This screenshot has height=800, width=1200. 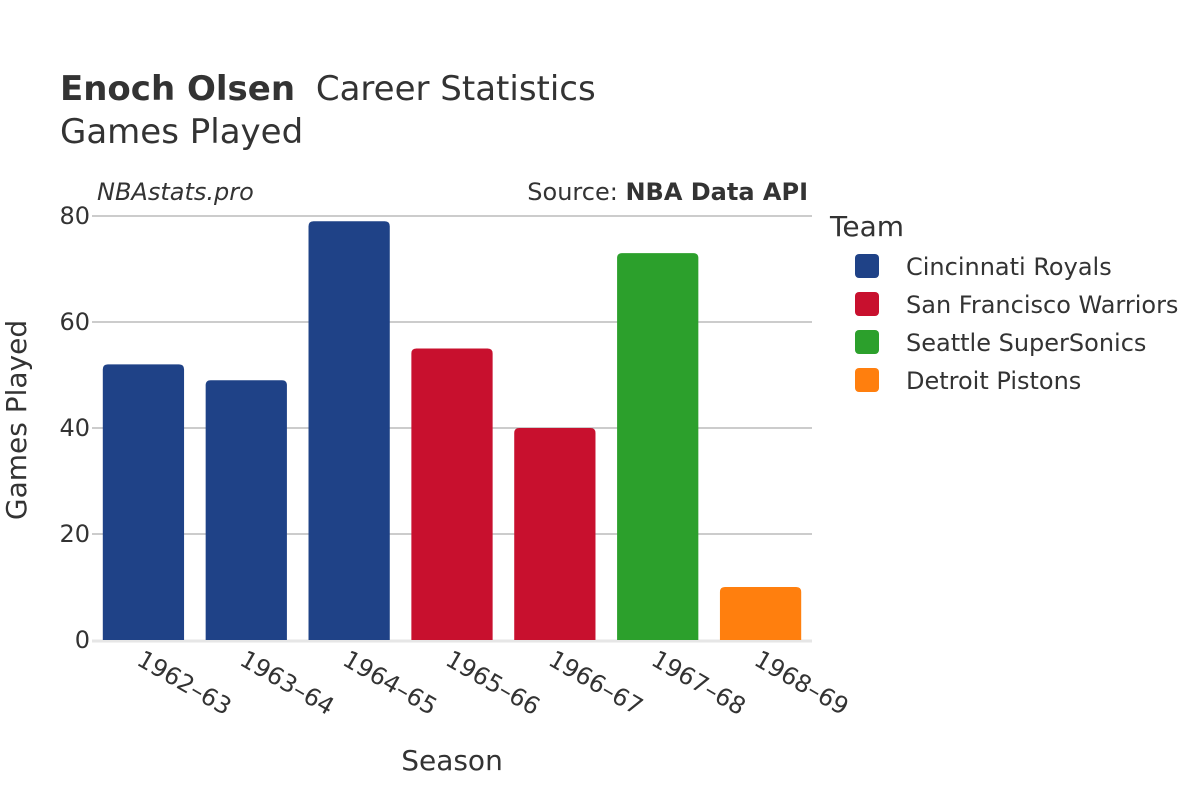 I want to click on y-axis-title: Games Played, so click(x=16, y=420).